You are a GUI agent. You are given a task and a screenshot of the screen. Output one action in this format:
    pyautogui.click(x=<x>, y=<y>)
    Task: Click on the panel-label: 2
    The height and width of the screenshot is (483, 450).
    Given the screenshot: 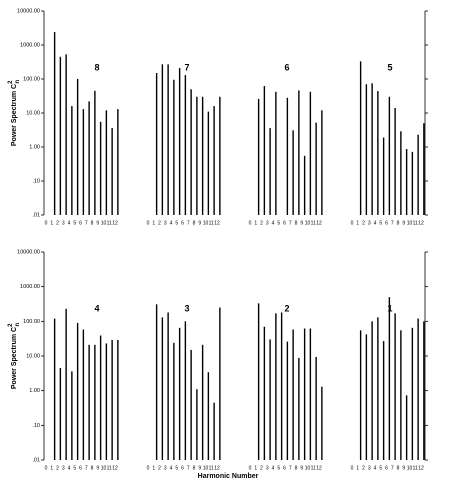 What is the action you would take?
    pyautogui.click(x=286, y=308)
    